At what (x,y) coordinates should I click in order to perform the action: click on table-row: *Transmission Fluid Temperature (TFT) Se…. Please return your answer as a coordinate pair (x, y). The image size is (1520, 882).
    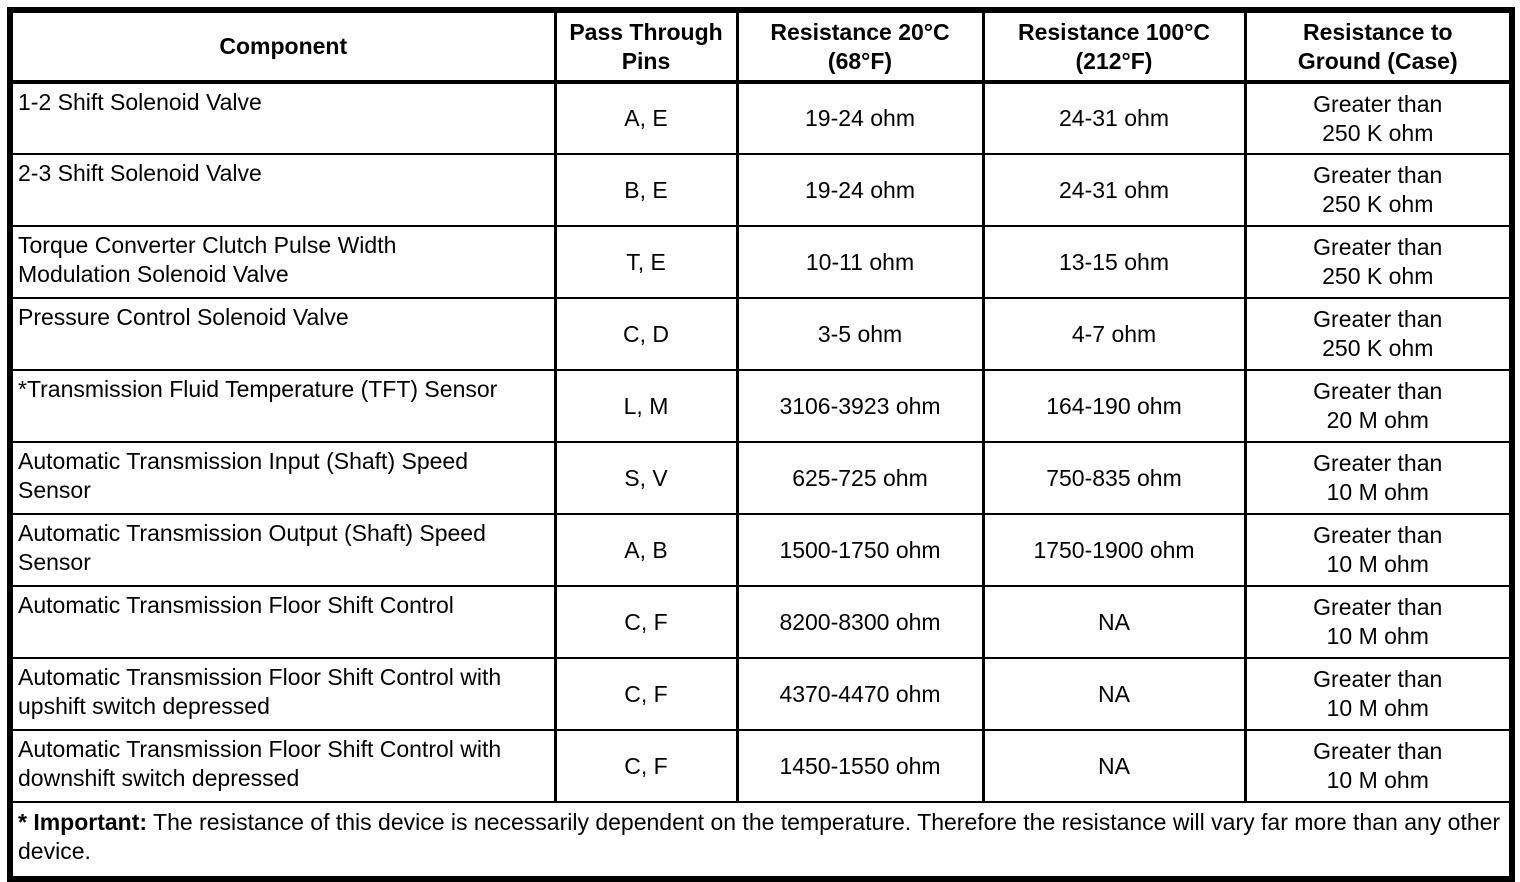
    Looking at the image, I should click on (761, 406).